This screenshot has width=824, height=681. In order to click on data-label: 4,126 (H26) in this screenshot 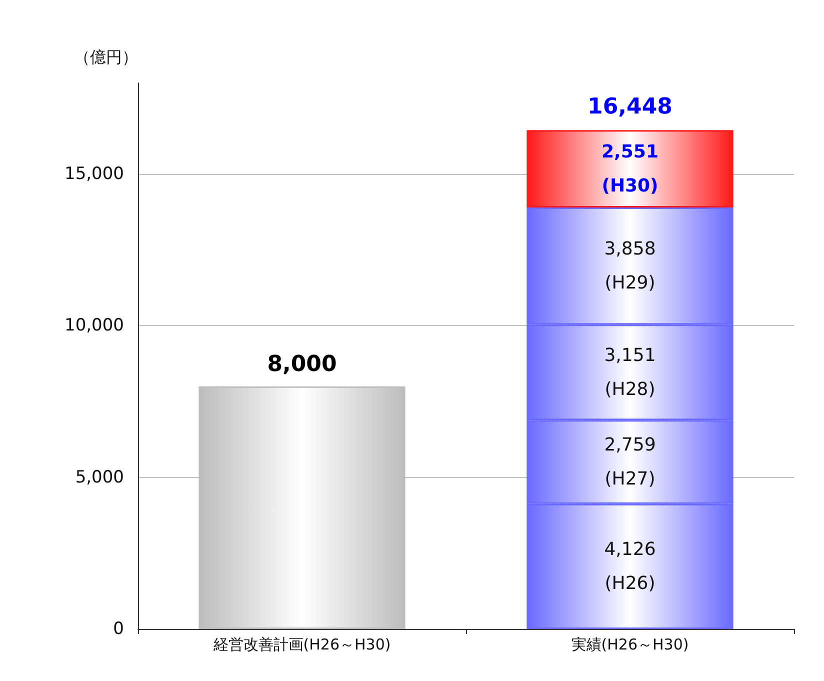, I will do `click(630, 566)`.